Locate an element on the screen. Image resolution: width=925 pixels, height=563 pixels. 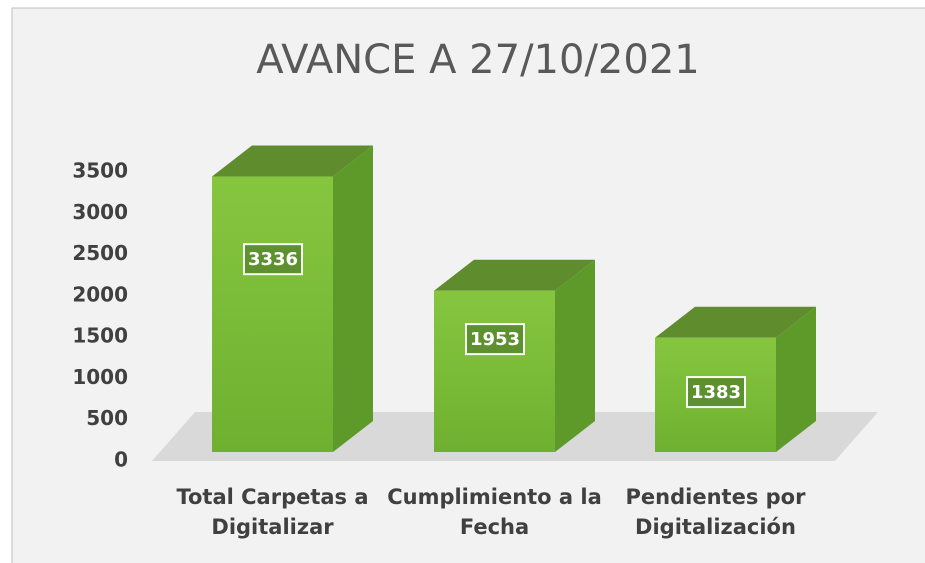
x-tick-label: Total Carpetas a Digitalizar is located at coordinates (272, 512).